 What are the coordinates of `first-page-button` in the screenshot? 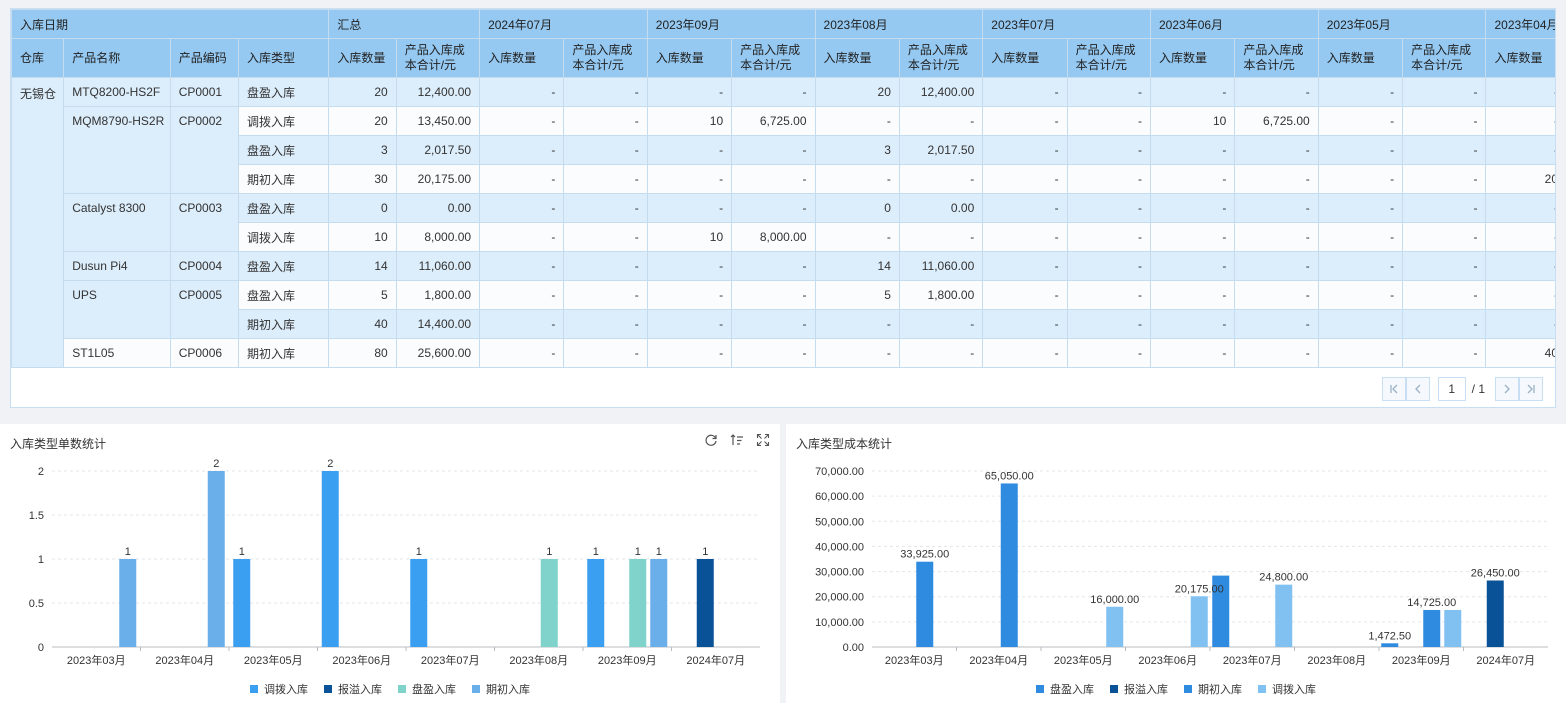 It's located at (1393, 389).